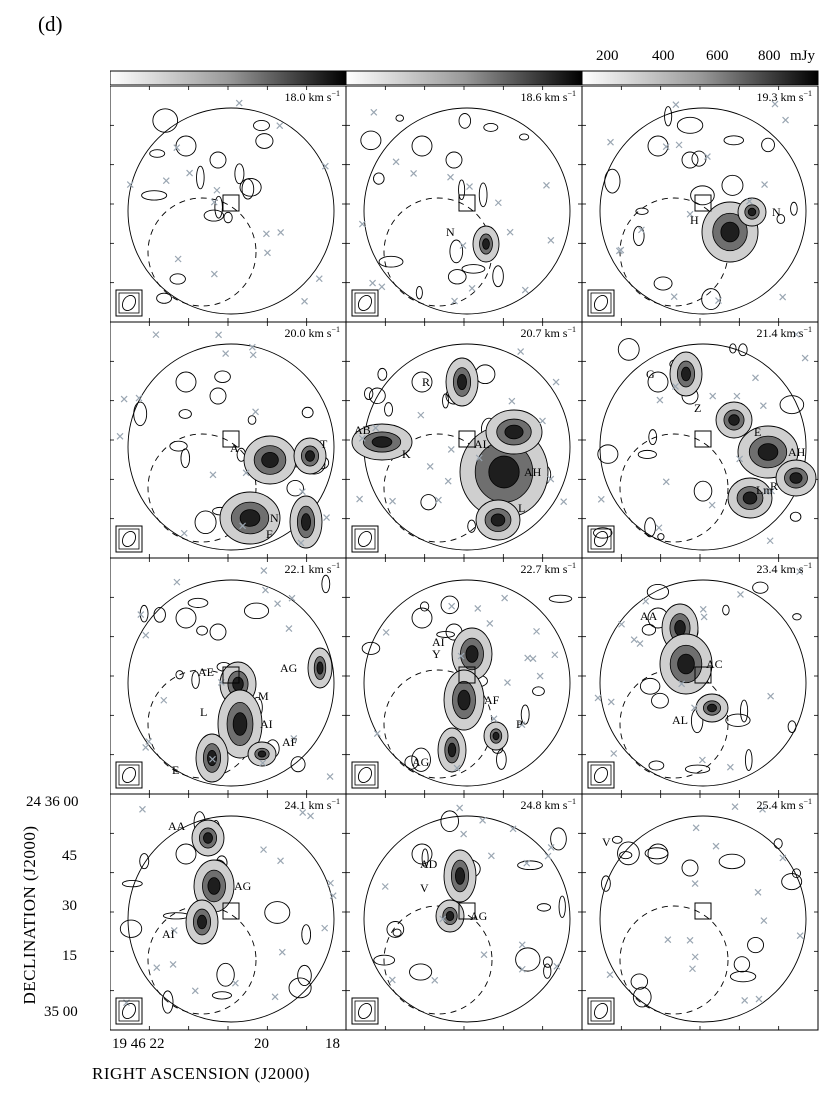  What do you see at coordinates (228, 912) in the screenshot?
I see `panel-frame` at bounding box center [228, 912].